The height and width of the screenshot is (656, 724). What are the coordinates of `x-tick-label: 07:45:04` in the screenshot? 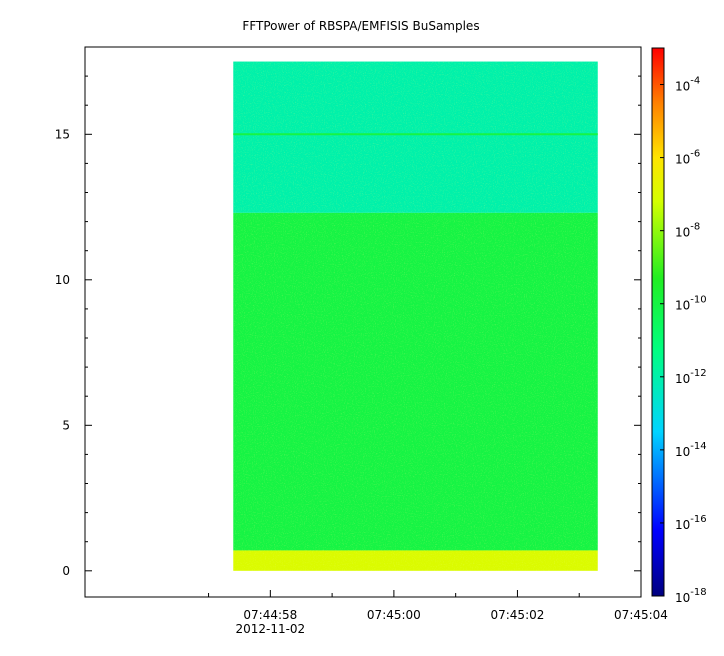 It's located at (641, 615).